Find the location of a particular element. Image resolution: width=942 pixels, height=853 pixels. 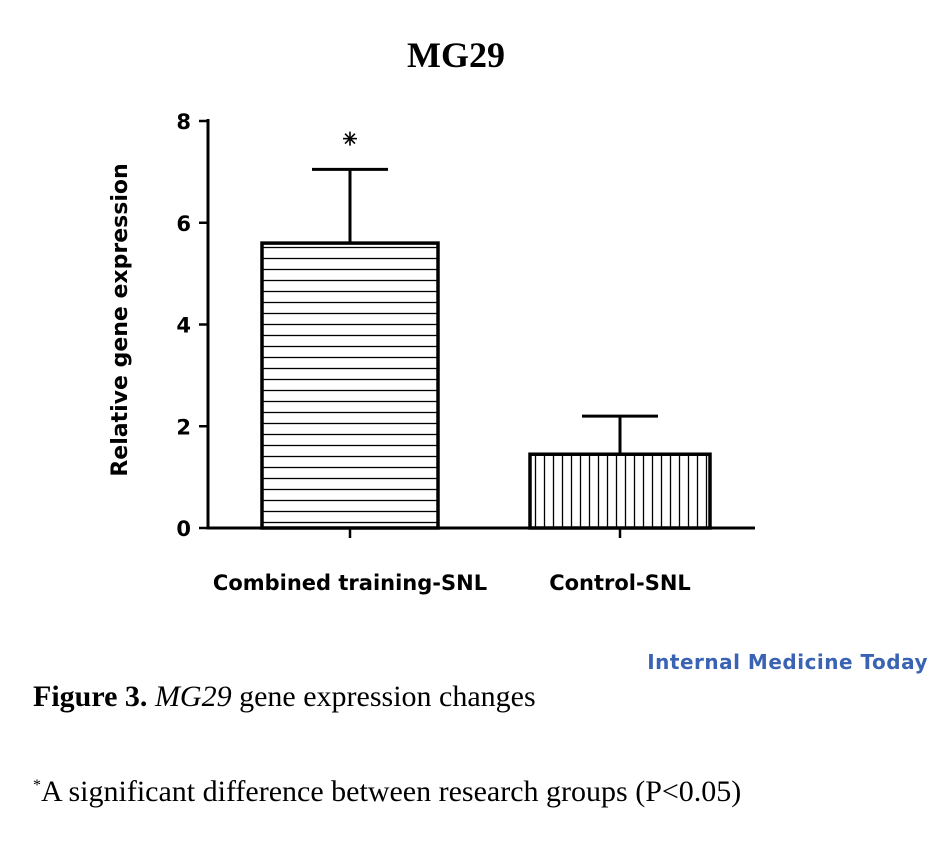

x-tick-label: Combined training-SNL is located at coordinates (350, 583).